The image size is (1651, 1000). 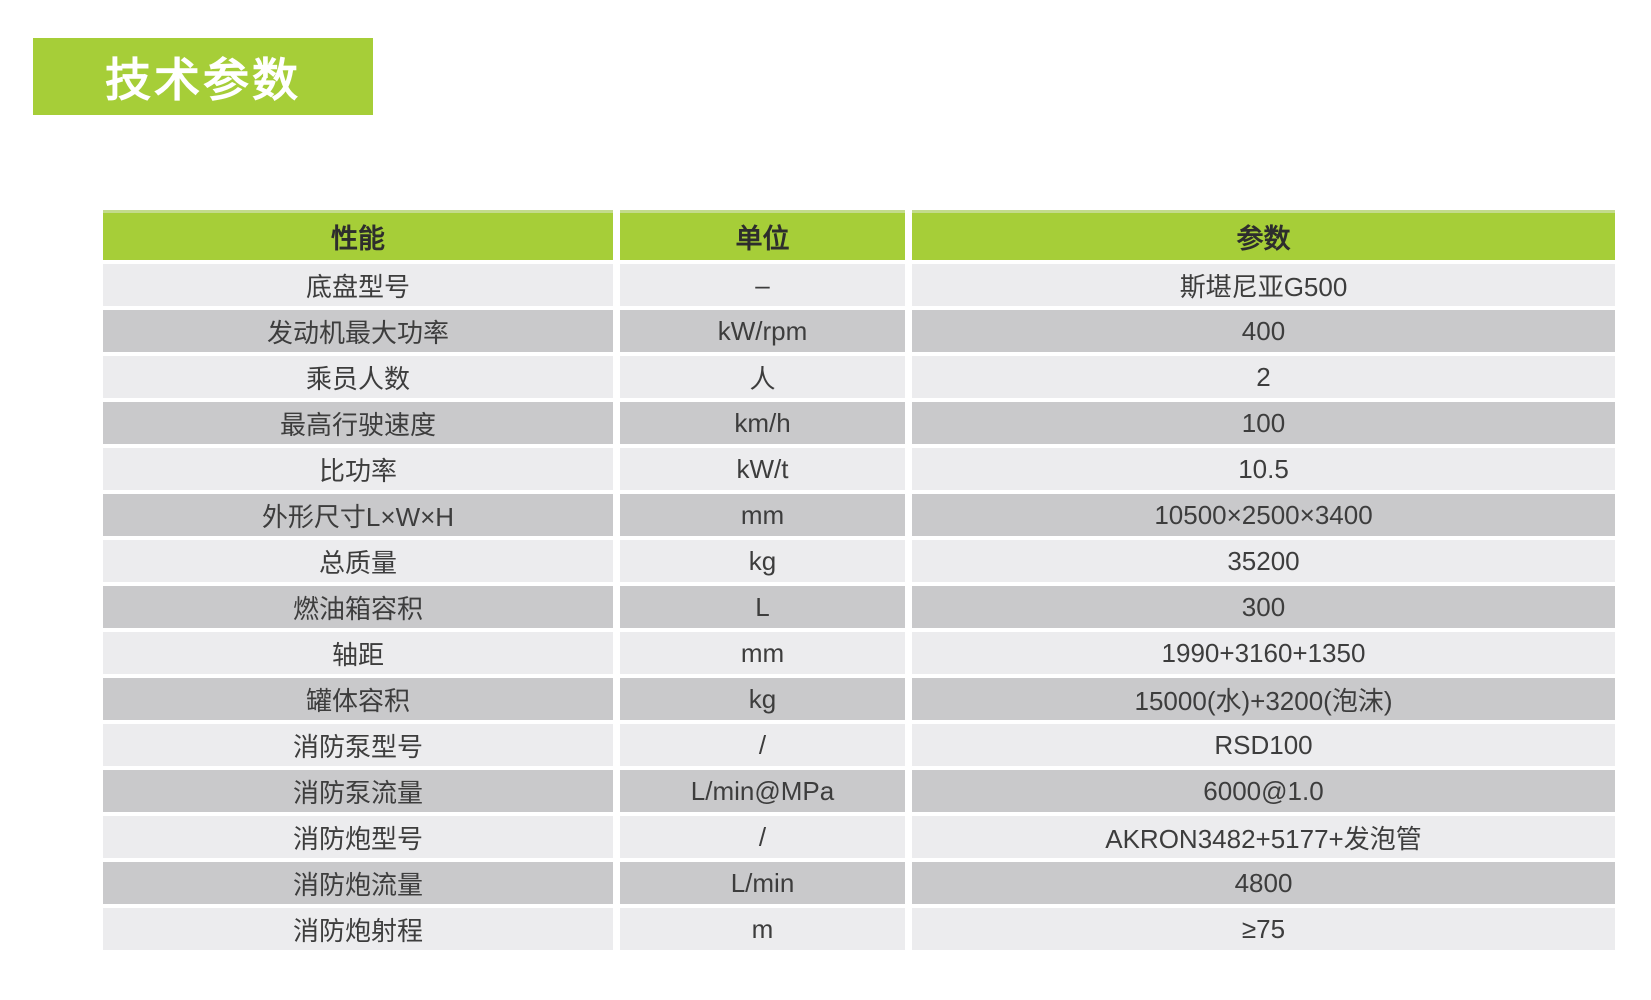 I want to click on row-unit: L, so click(x=762, y=607).